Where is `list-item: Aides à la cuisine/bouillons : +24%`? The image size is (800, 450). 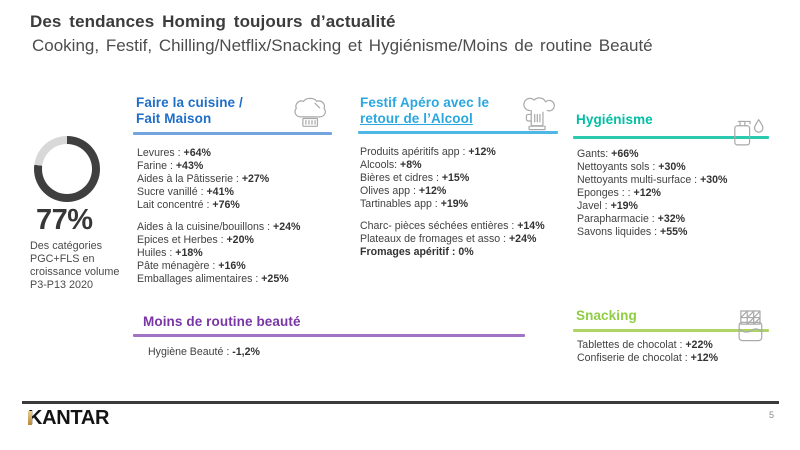 list-item: Aides à la cuisine/bouillons : +24% is located at coordinates (219, 227).